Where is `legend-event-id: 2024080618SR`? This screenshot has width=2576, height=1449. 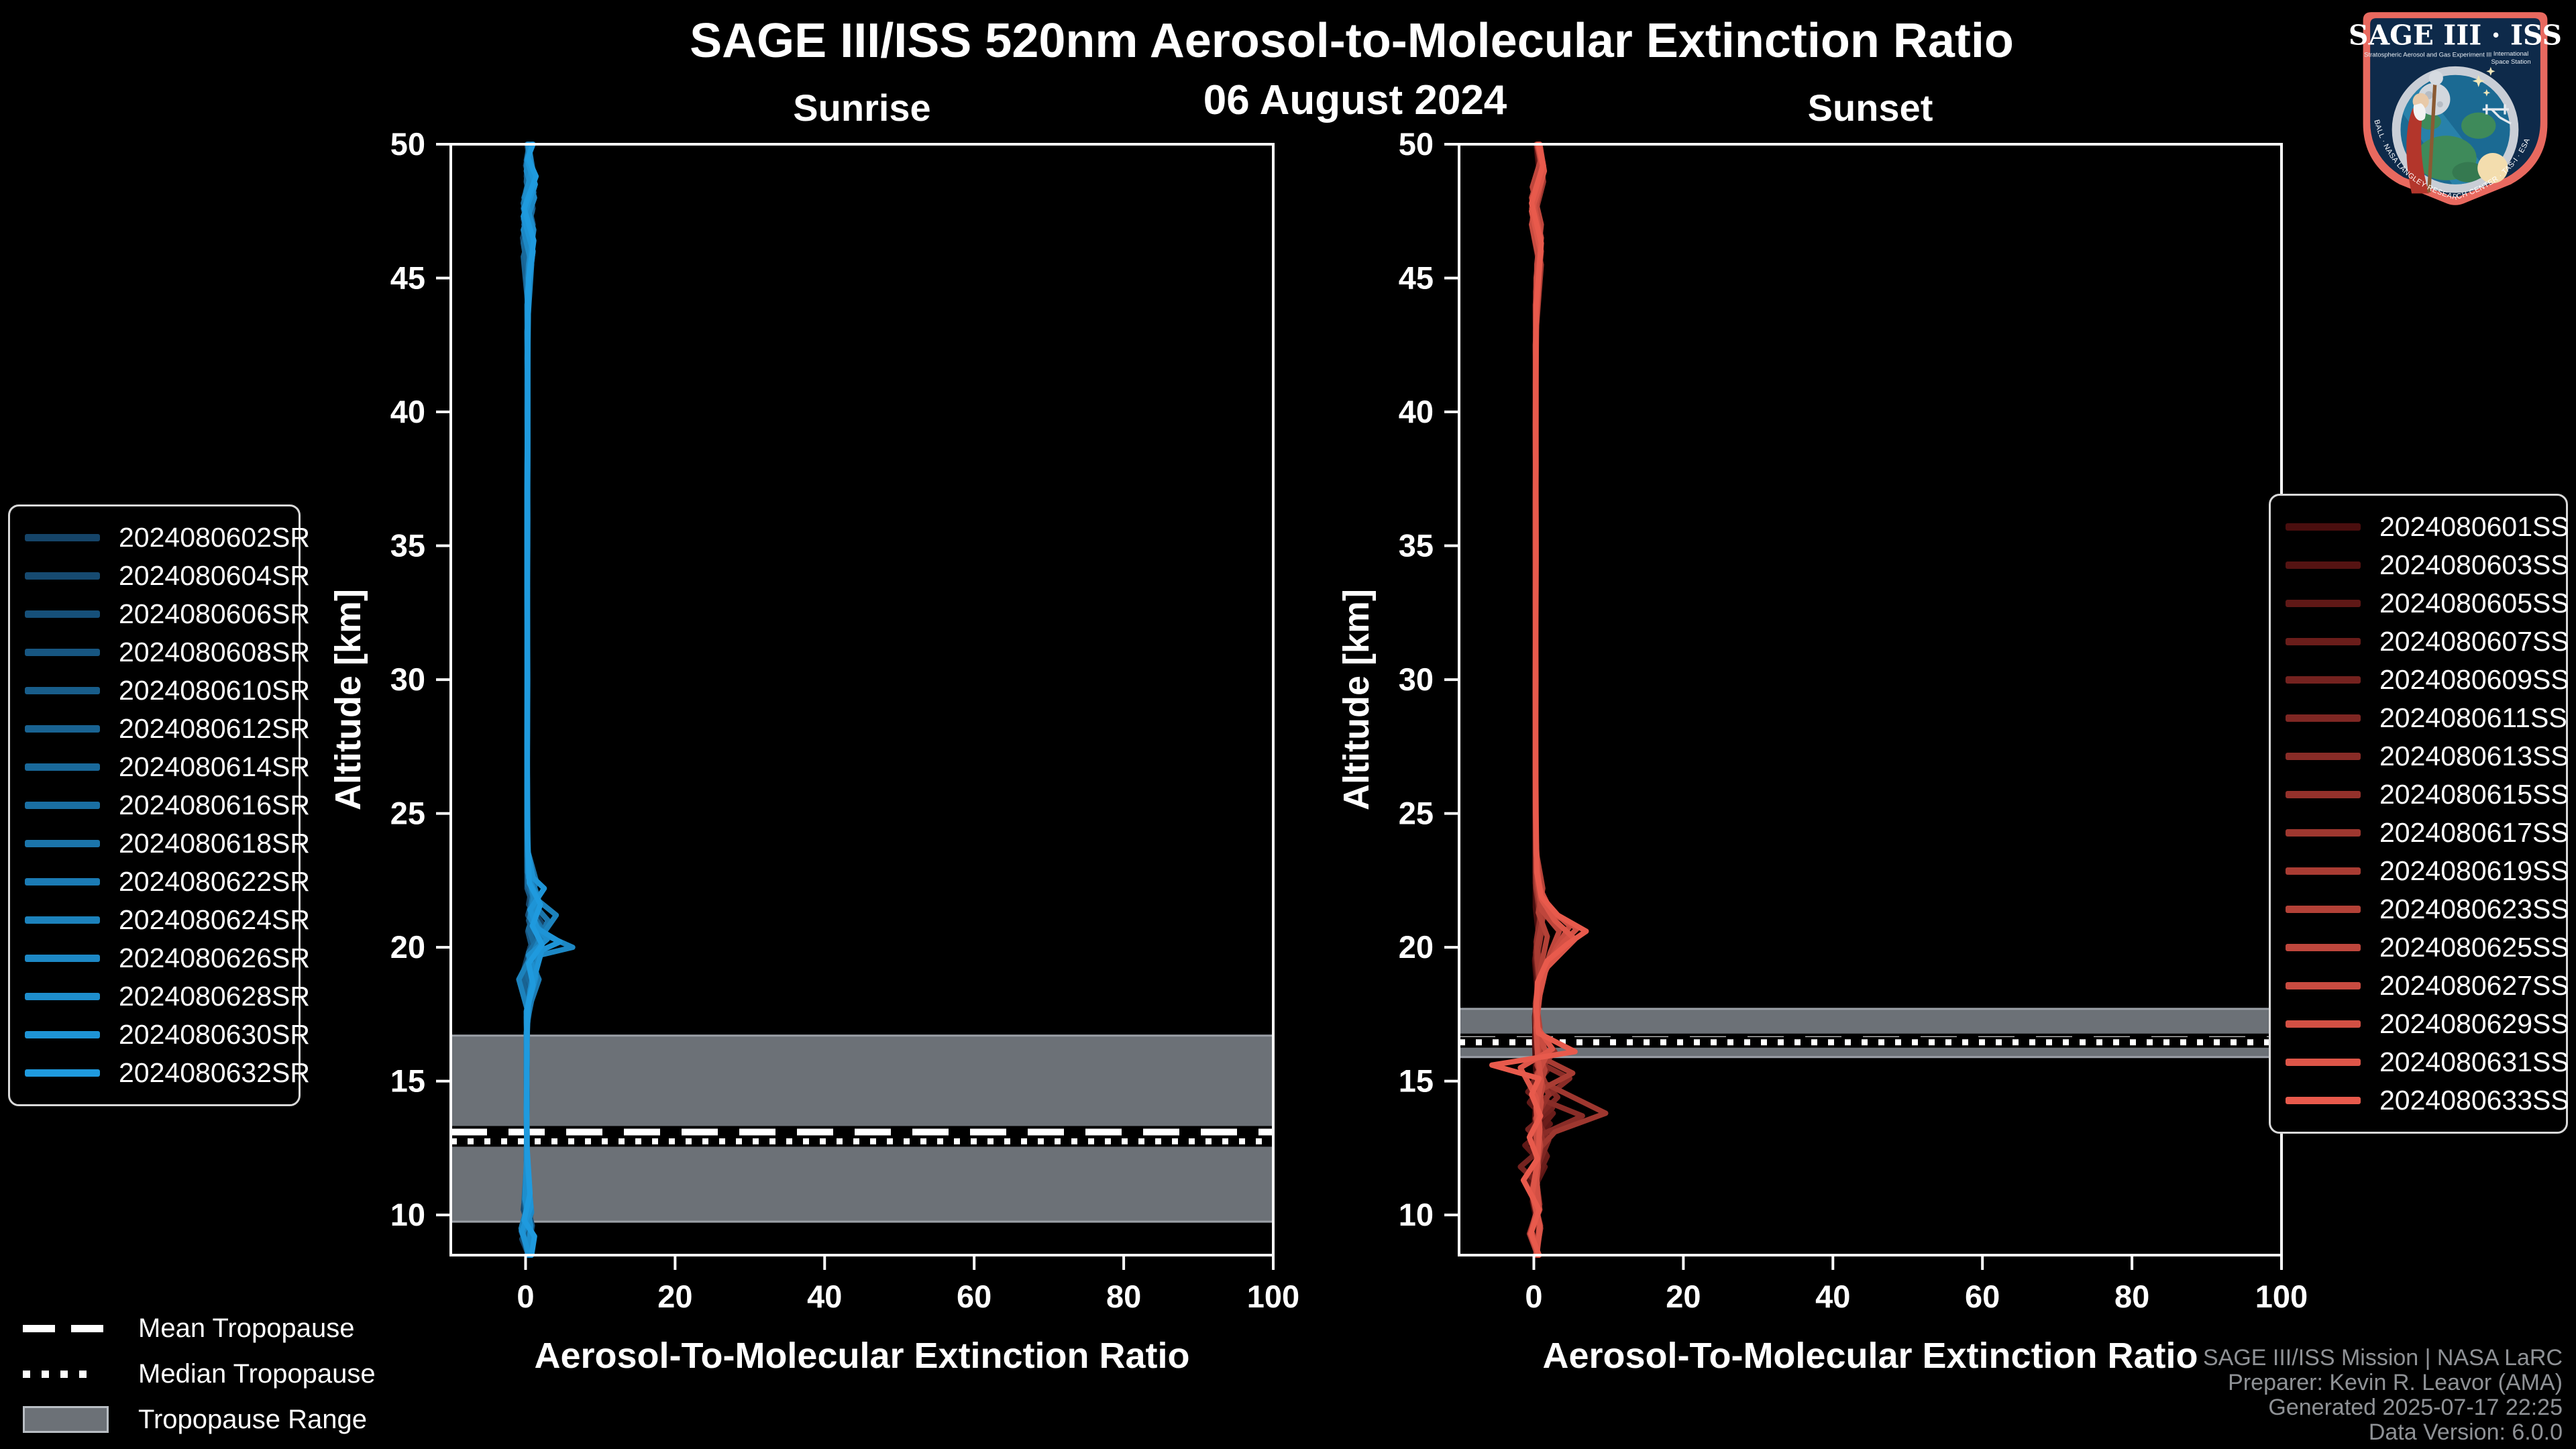 legend-event-id: 2024080618SR is located at coordinates (214, 843).